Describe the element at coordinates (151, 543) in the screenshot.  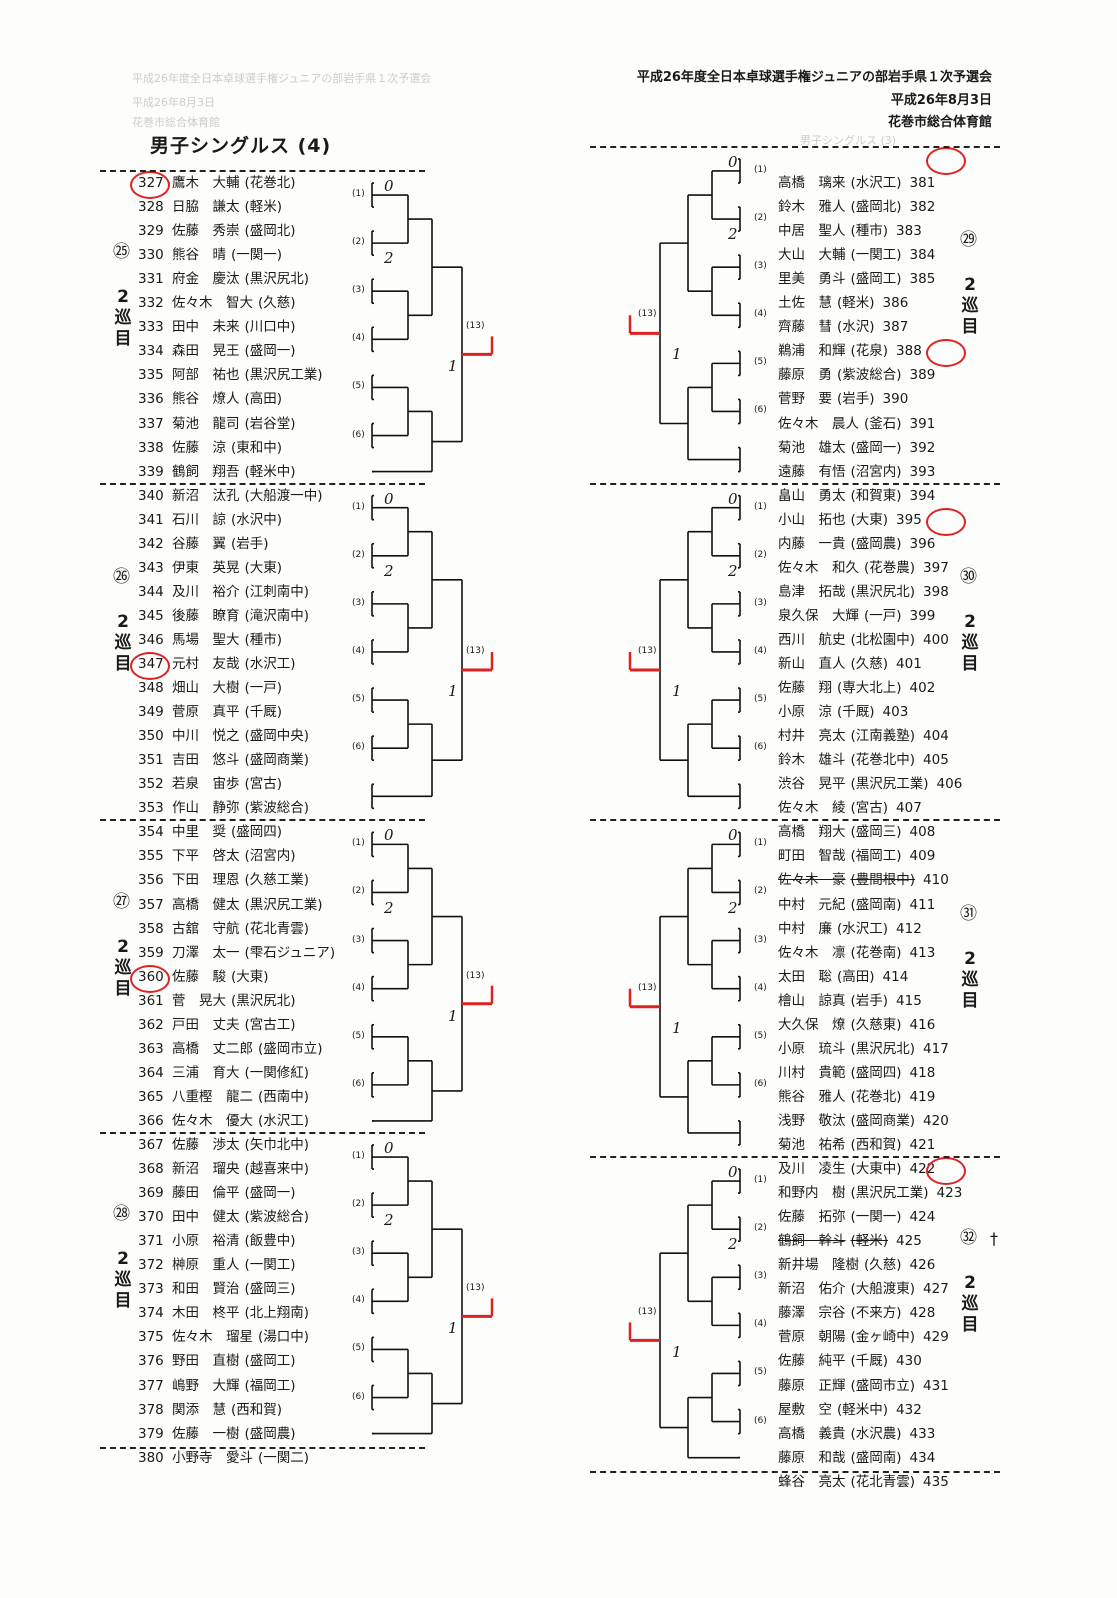
I see `player-number: 342` at that location.